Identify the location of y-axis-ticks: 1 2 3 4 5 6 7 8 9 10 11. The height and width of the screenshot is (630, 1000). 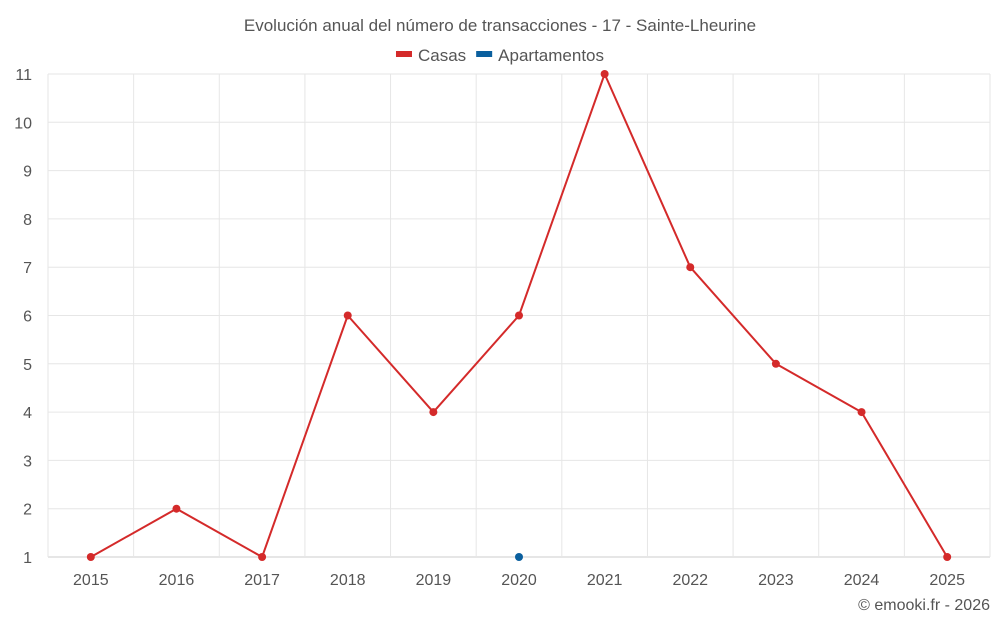
(23, 317).